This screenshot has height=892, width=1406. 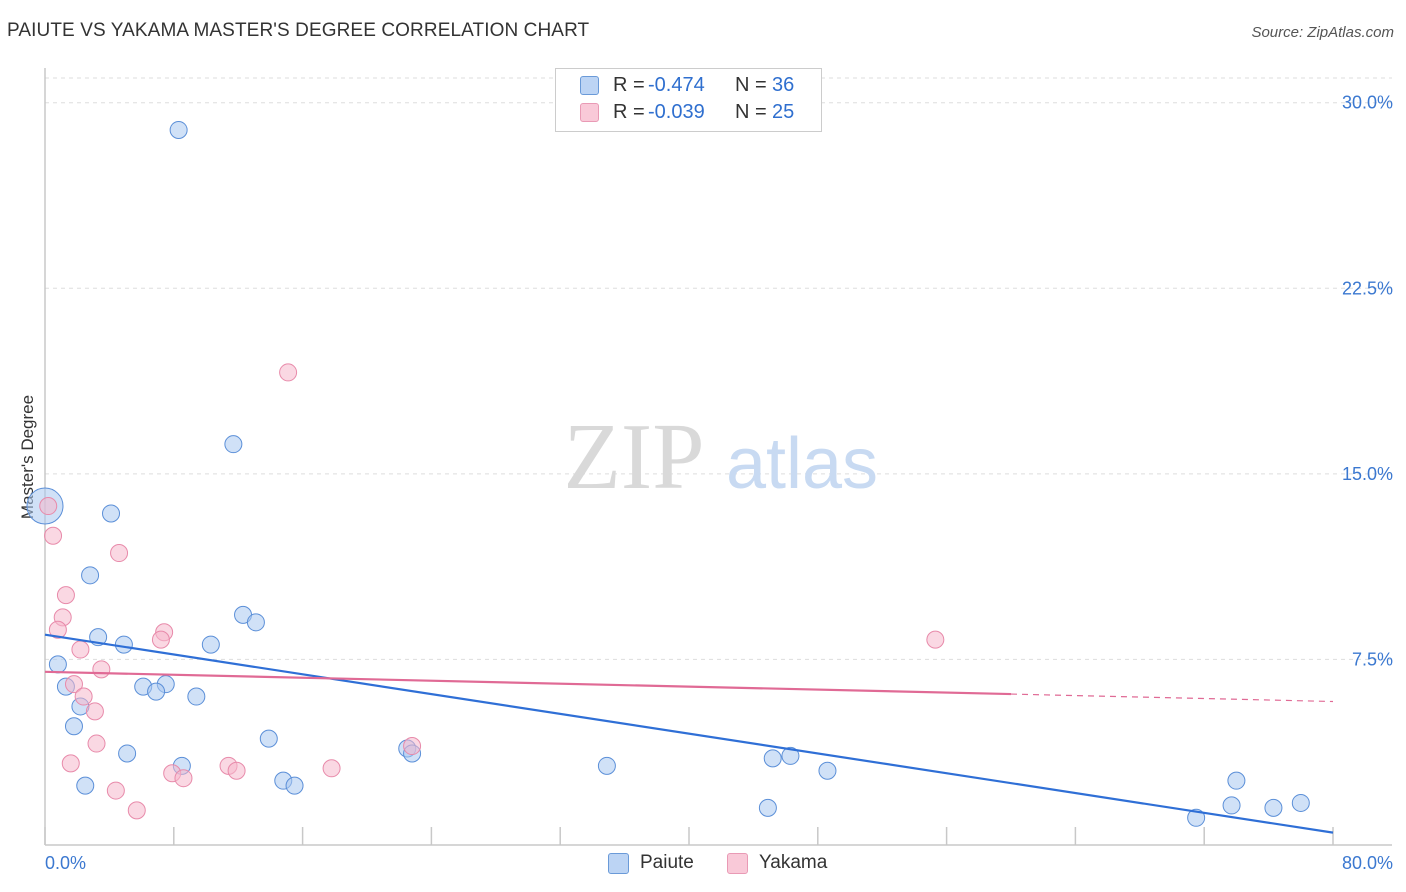 What do you see at coordinates (1372, 659) in the screenshot?
I see `y-tick-label: 7.5%` at bounding box center [1372, 659].